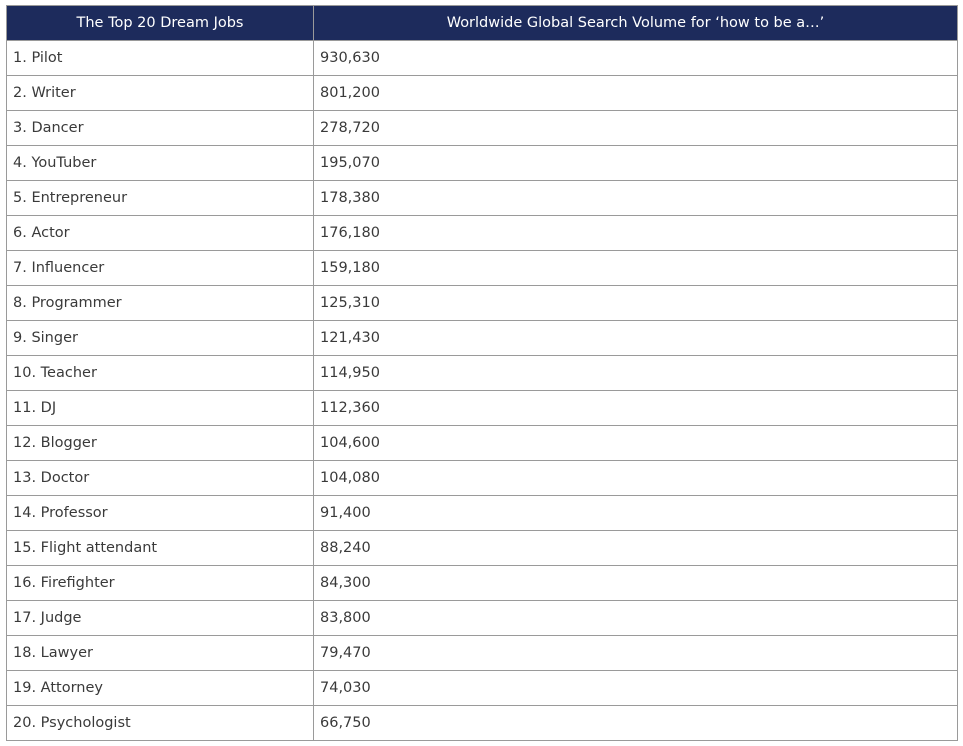 Image resolution: width=963 pixels, height=746 pixels. I want to click on search-volume-cell: 104,600, so click(635, 443).